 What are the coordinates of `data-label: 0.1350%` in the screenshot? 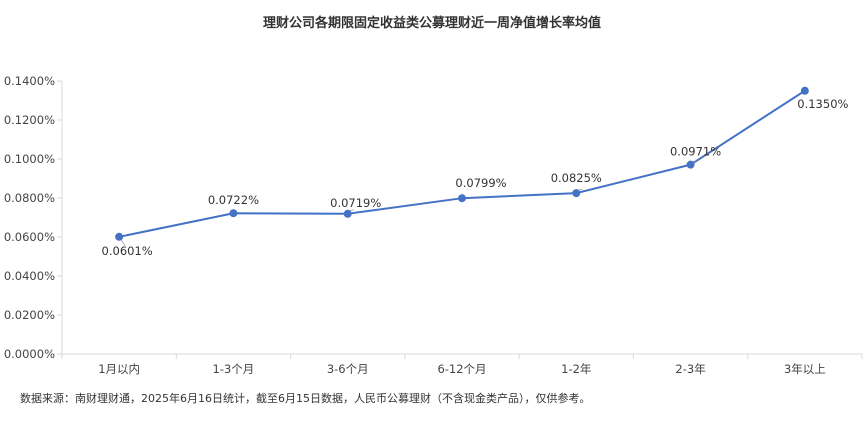 It's located at (822, 104).